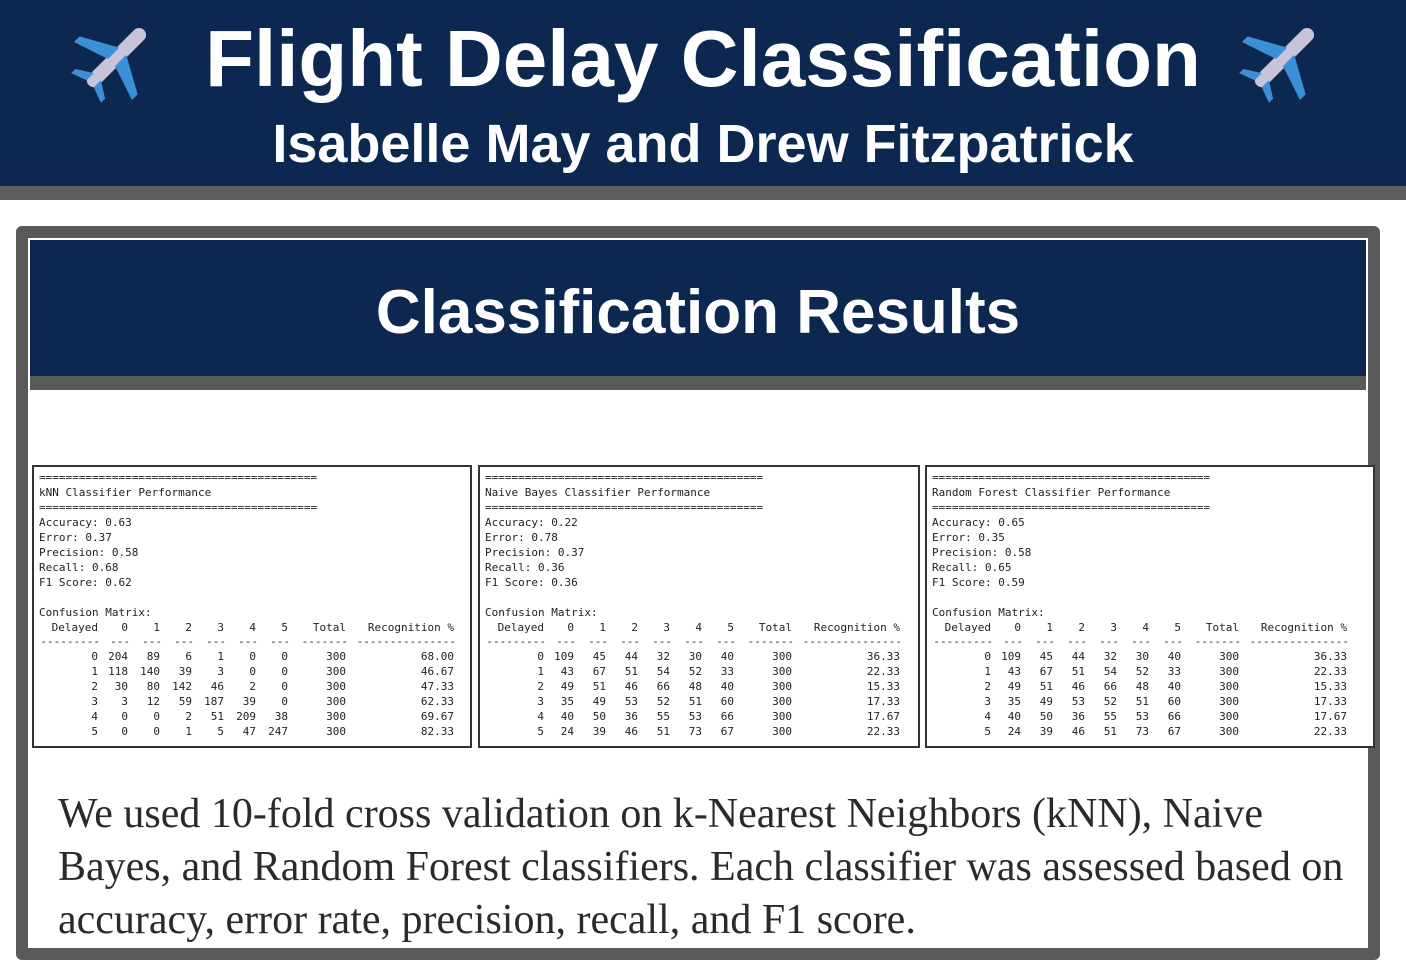 This screenshot has height=980, width=1406. What do you see at coordinates (1142, 731) in the screenshot?
I see `matrix-cell: 73` at bounding box center [1142, 731].